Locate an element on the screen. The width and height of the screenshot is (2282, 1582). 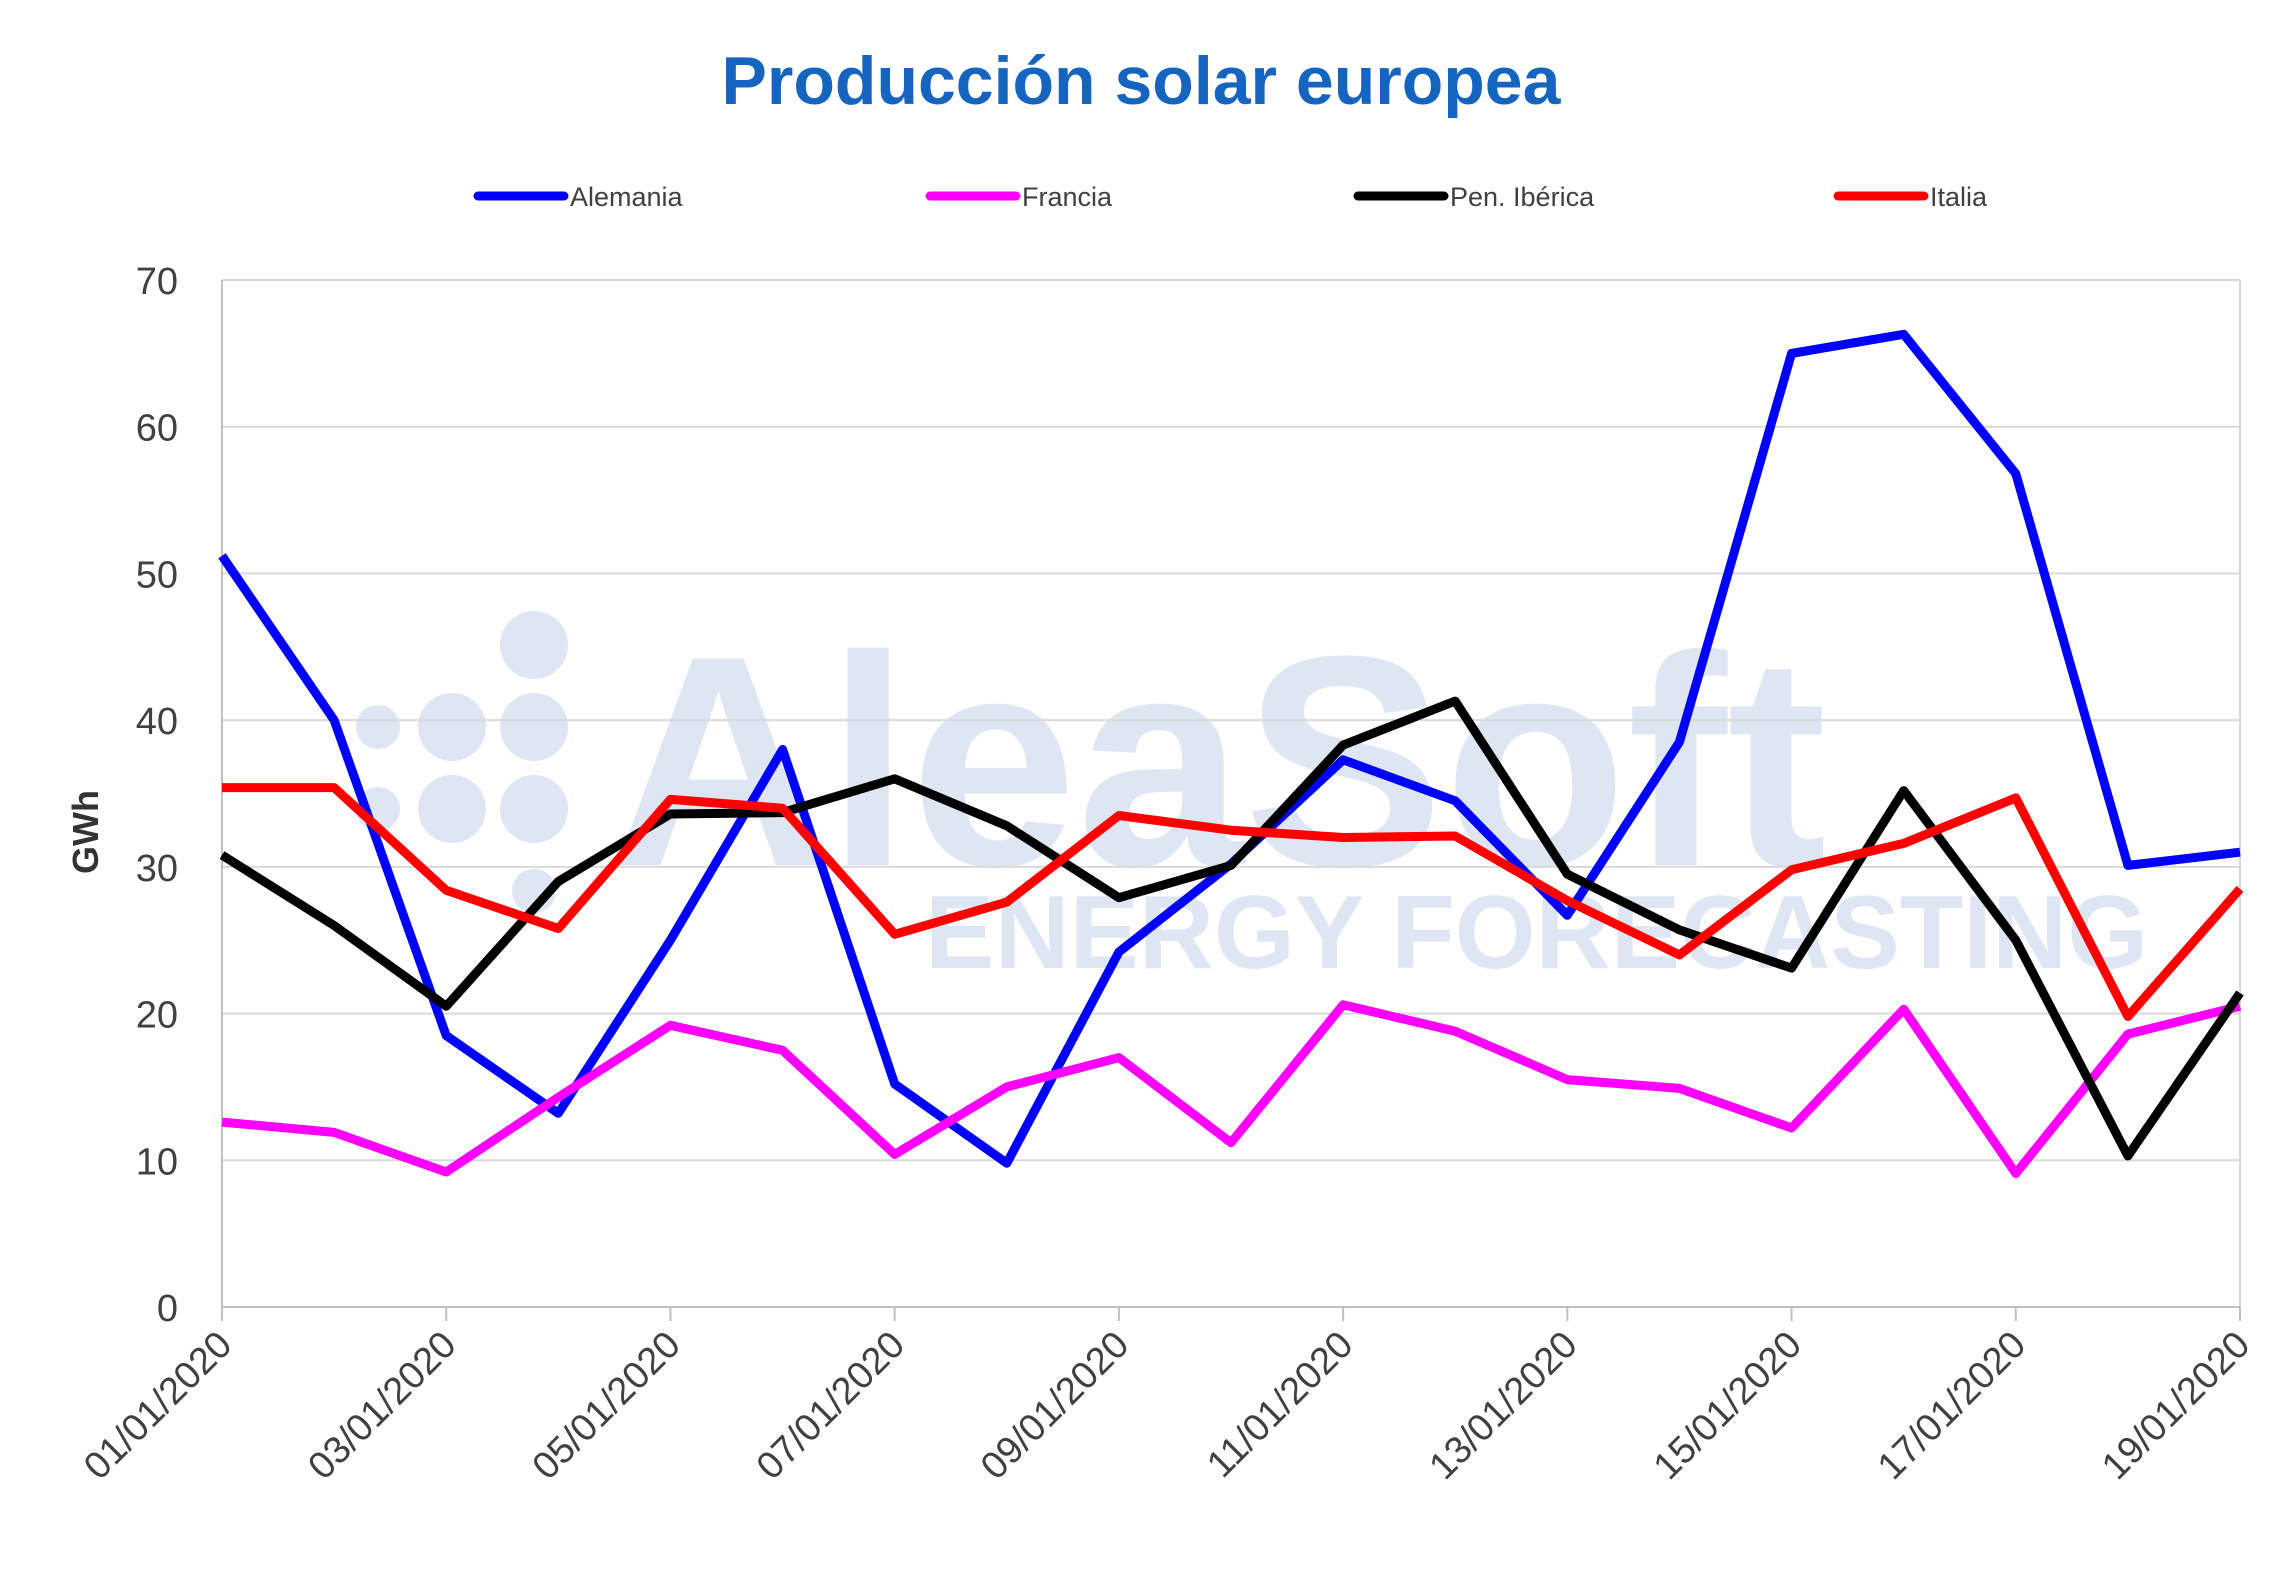
watermark-dots-icon is located at coordinates (462, 762).